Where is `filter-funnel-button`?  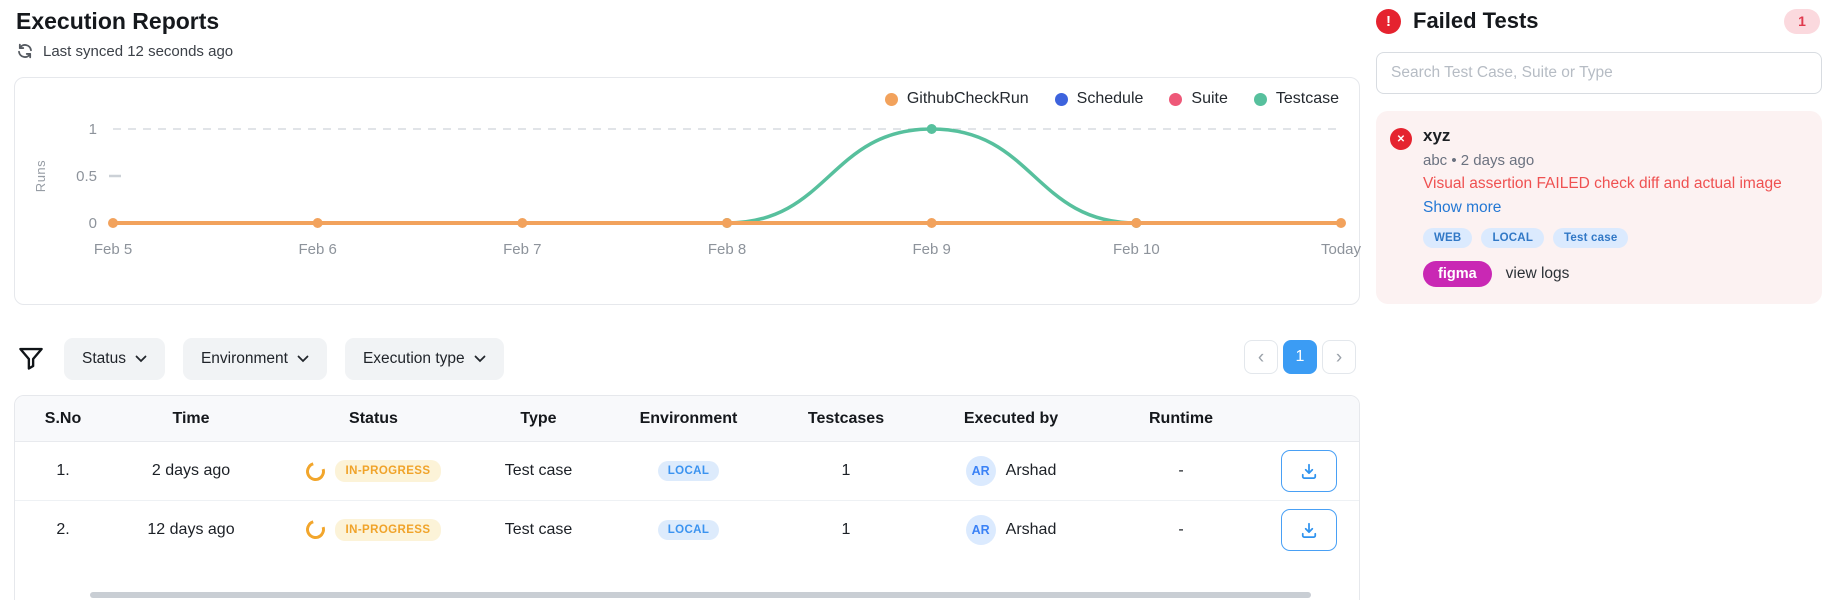
filter-funnel-button is located at coordinates (31, 359).